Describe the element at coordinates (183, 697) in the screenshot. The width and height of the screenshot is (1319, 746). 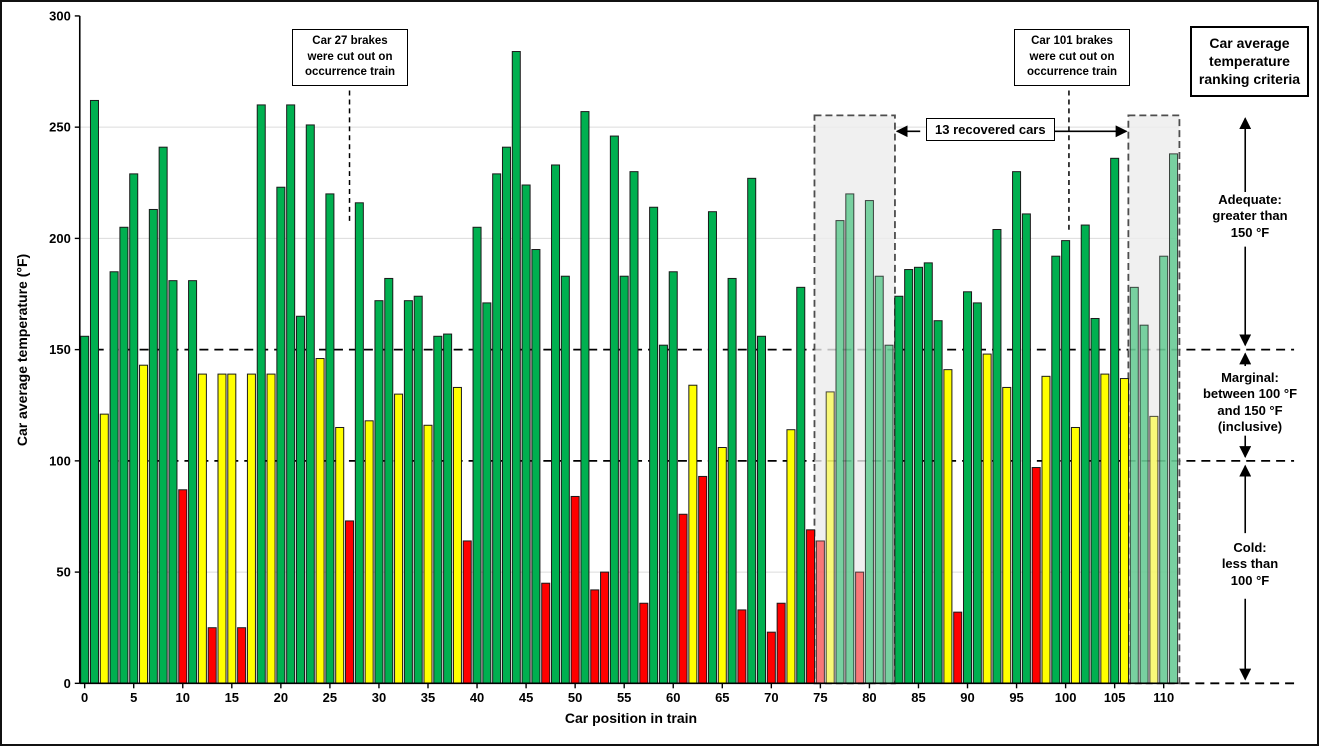
I see `x-tick-label: 10` at that location.